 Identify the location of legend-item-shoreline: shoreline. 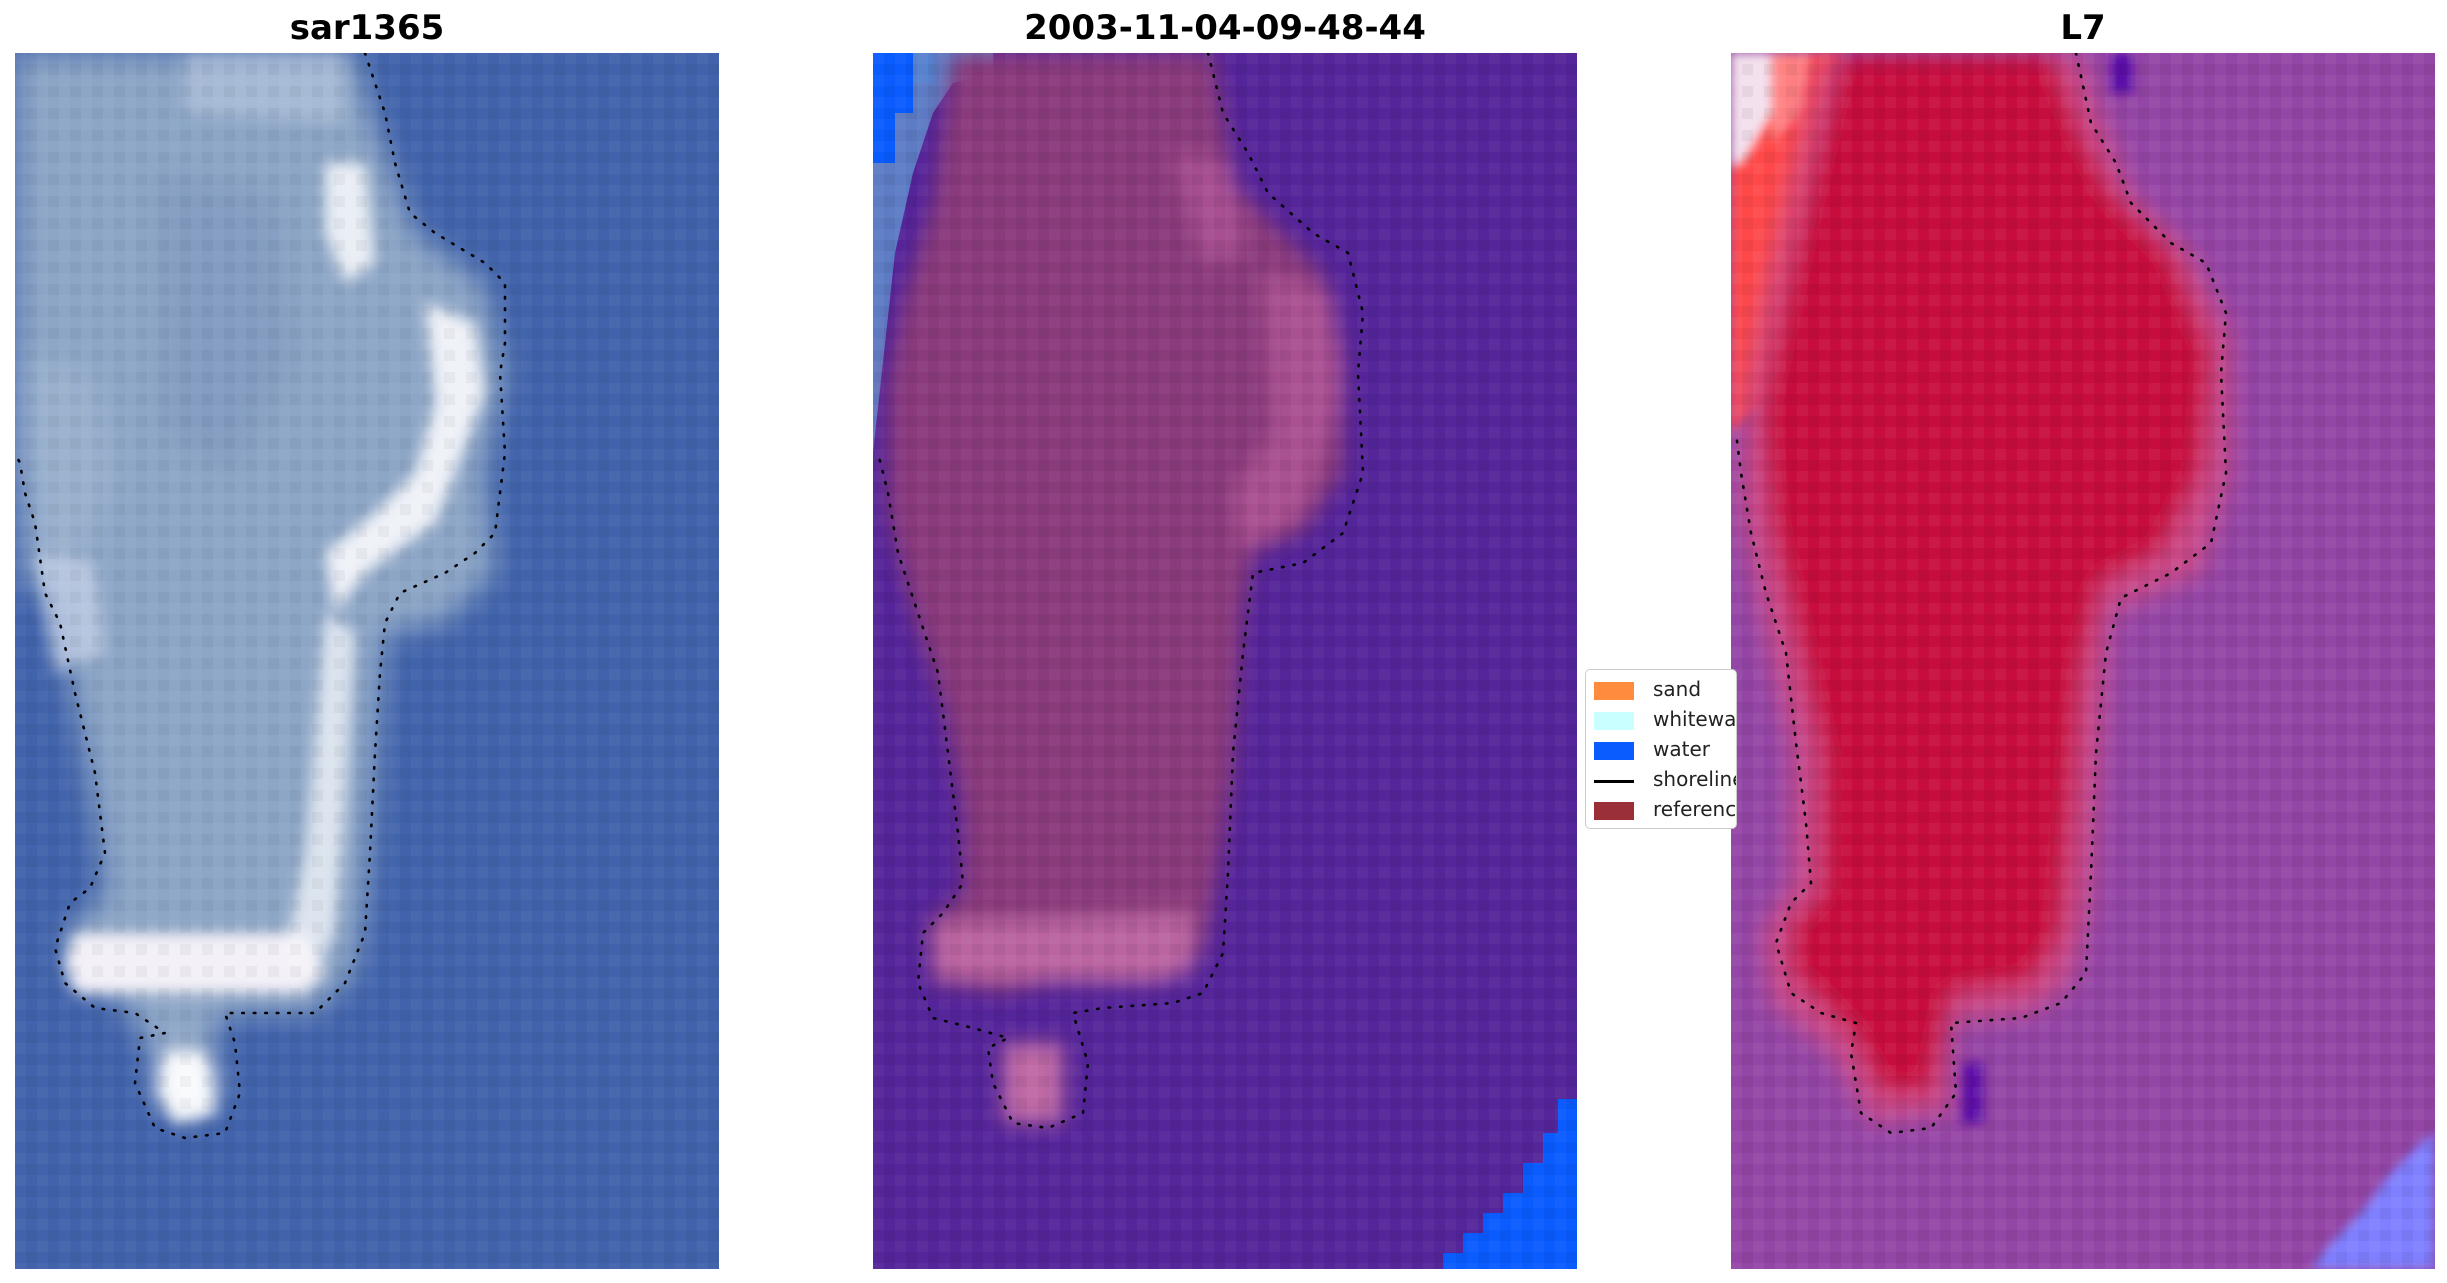
(1661, 779).